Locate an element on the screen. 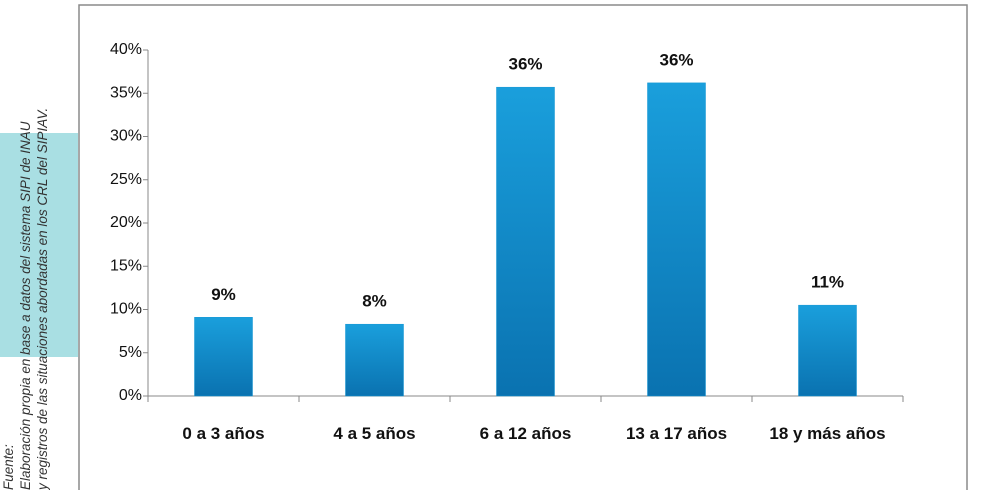 This screenshot has height=490, width=994. y-tick-label: 5% is located at coordinates (130, 352).